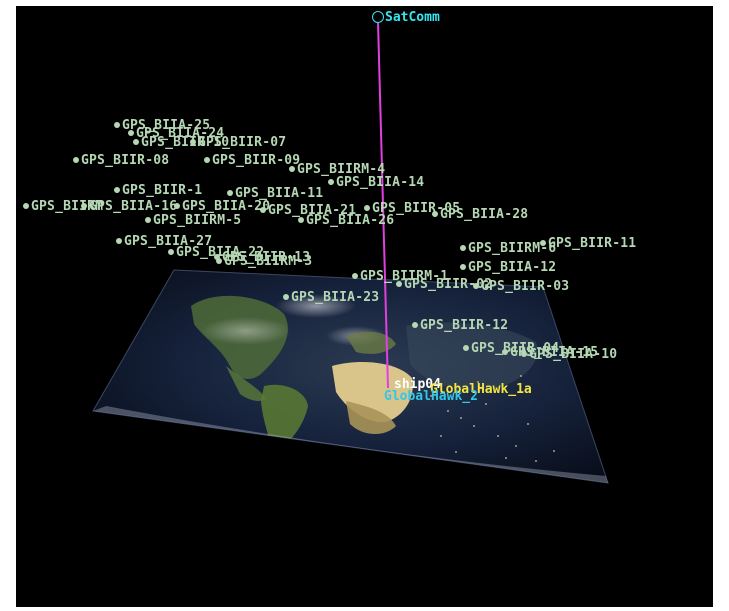 This screenshot has height=611, width=729. Describe the element at coordinates (480, 214) in the screenshot. I see `gps-satellite-marker: GPS_BIIA-28` at that location.